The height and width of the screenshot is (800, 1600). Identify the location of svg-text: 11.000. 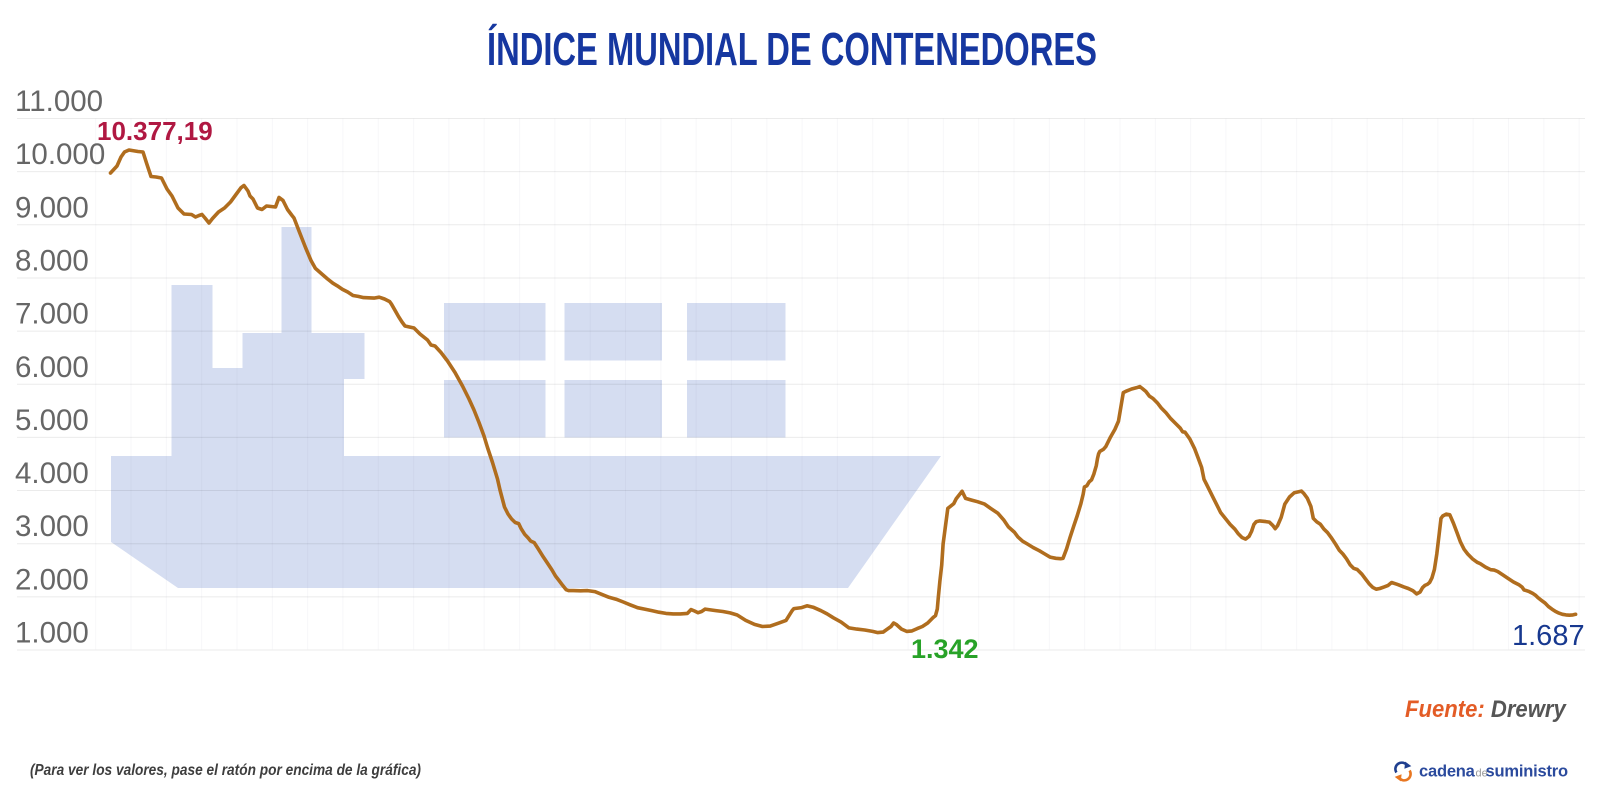
(59, 101).